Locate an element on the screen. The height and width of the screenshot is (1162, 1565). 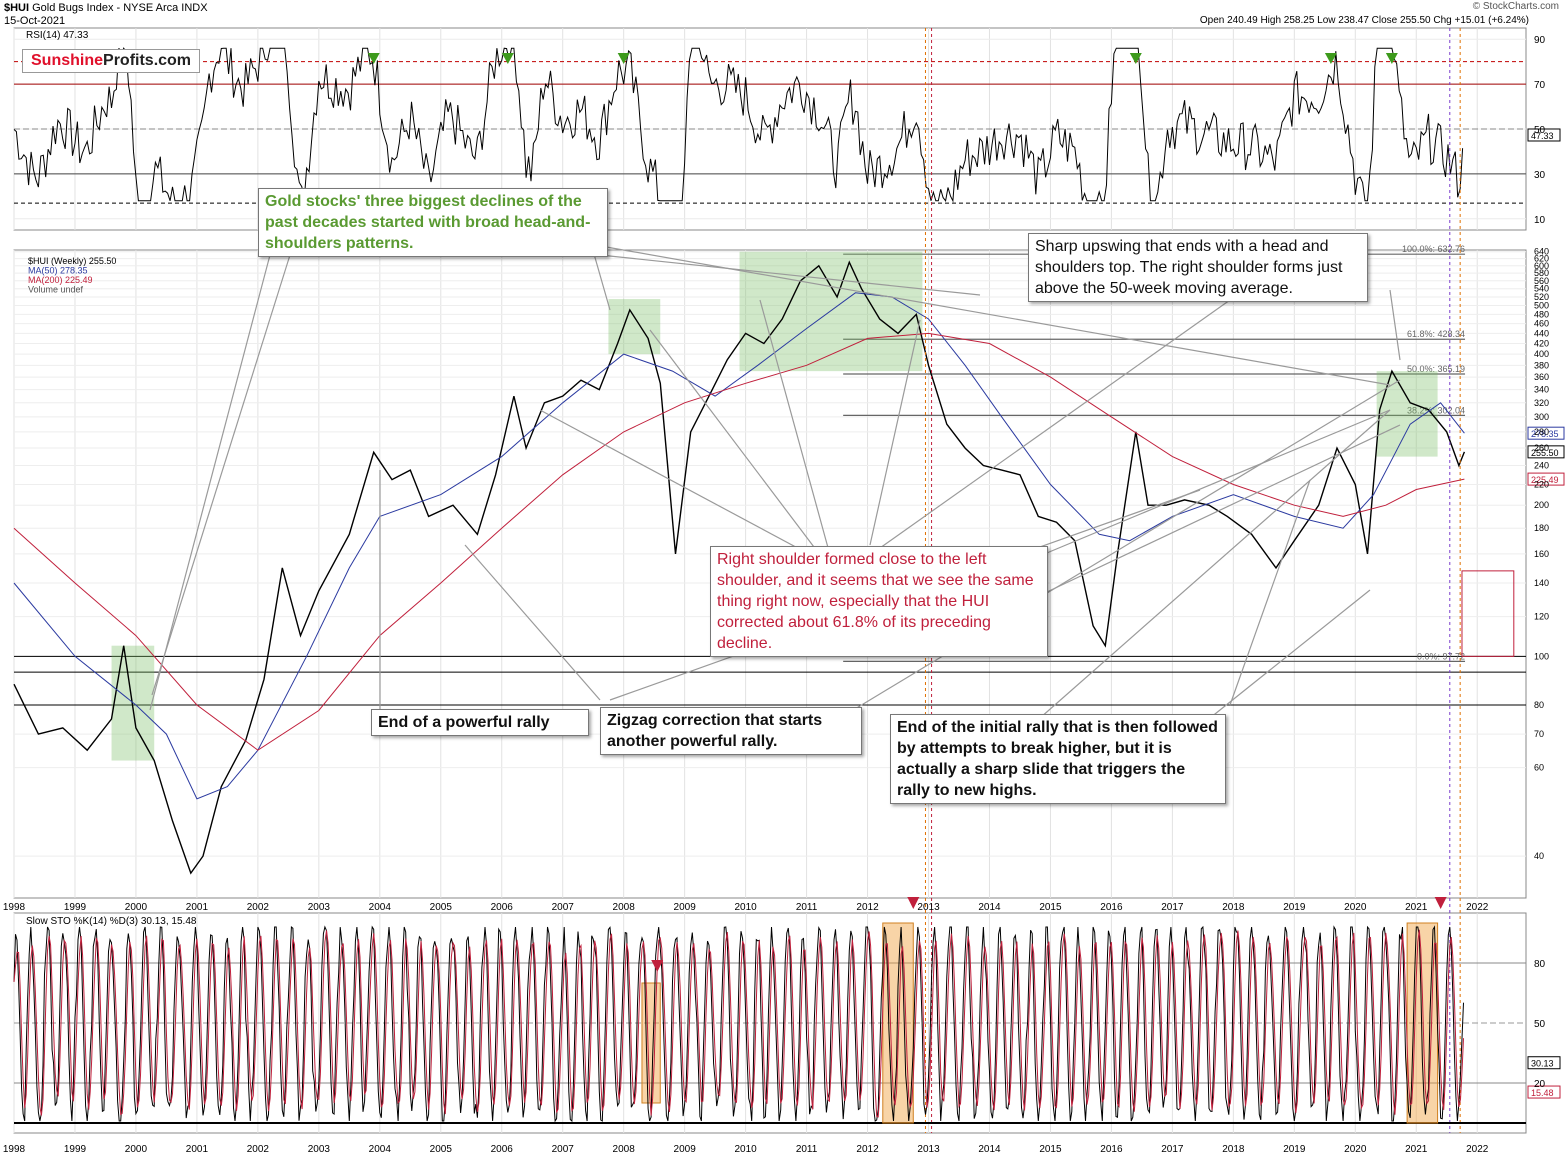
logo-part-2: Profits.com is located at coordinates (147, 60).